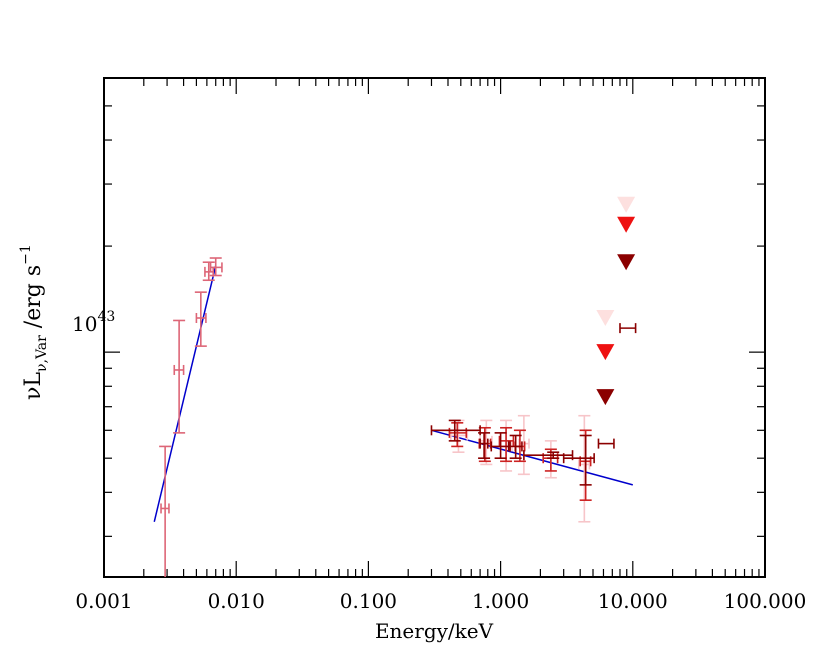 The height and width of the screenshot is (664, 830). What do you see at coordinates (93, 322) in the screenshot?
I see `y-tick-label: 1043` at bounding box center [93, 322].